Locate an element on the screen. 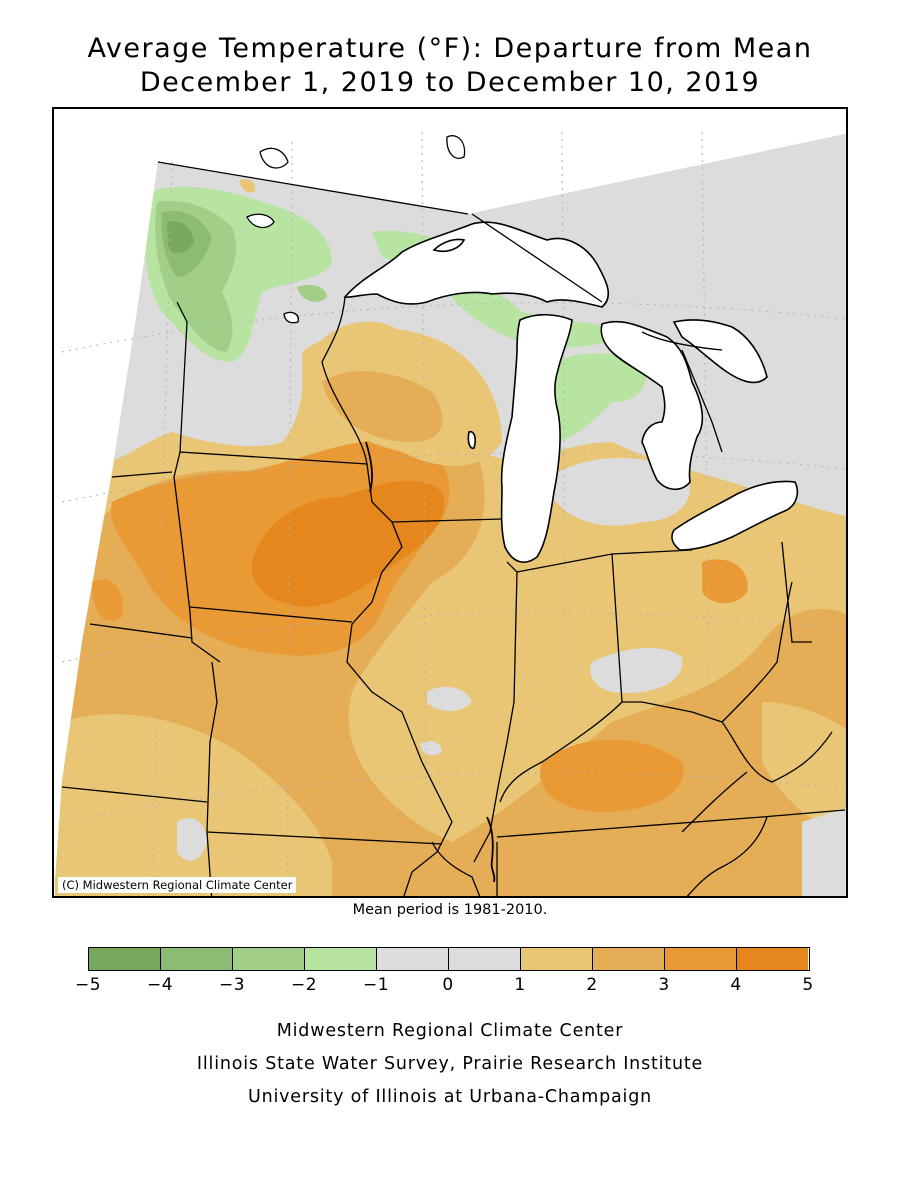  legend-tick-label: 4 is located at coordinates (736, 985).